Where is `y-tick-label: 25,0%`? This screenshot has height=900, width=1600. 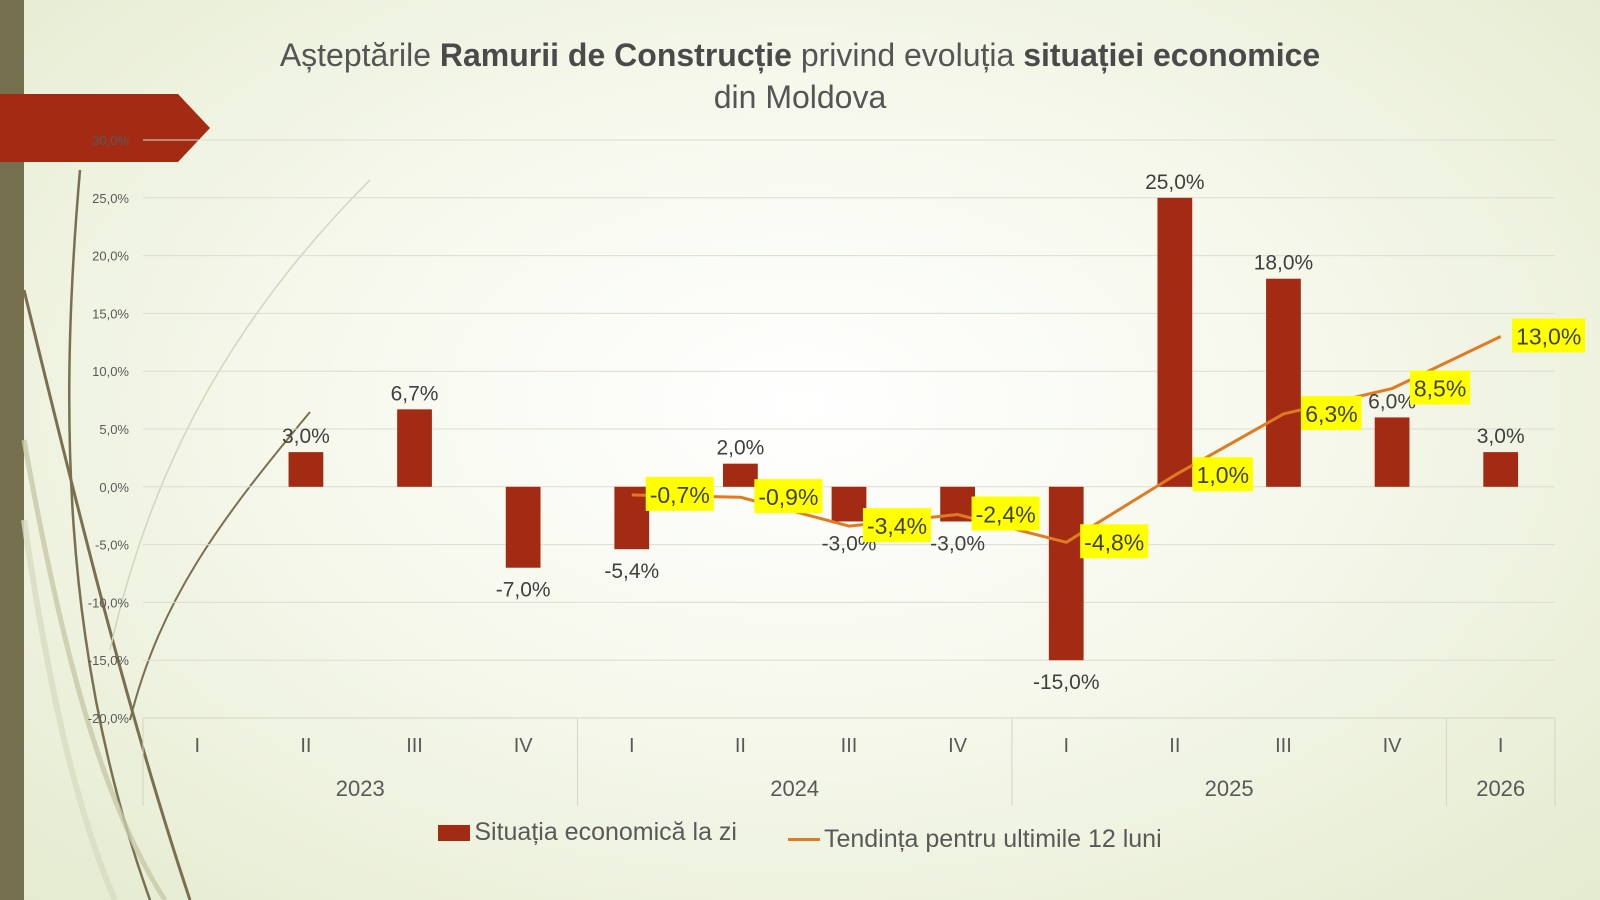 y-tick-label: 25,0% is located at coordinates (110, 198).